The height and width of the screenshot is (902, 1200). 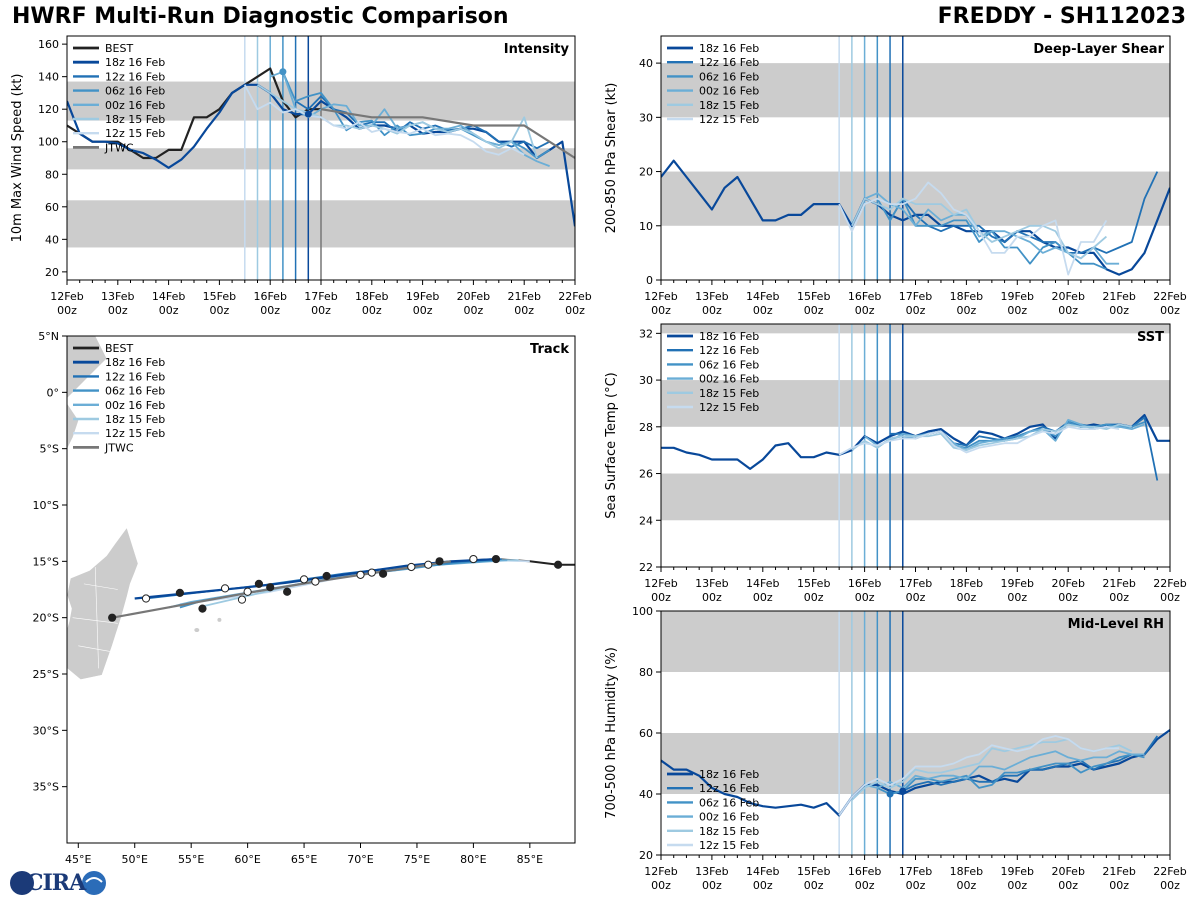 I want to click on intensity-xtick-label: 17Feb, so click(x=320, y=296).